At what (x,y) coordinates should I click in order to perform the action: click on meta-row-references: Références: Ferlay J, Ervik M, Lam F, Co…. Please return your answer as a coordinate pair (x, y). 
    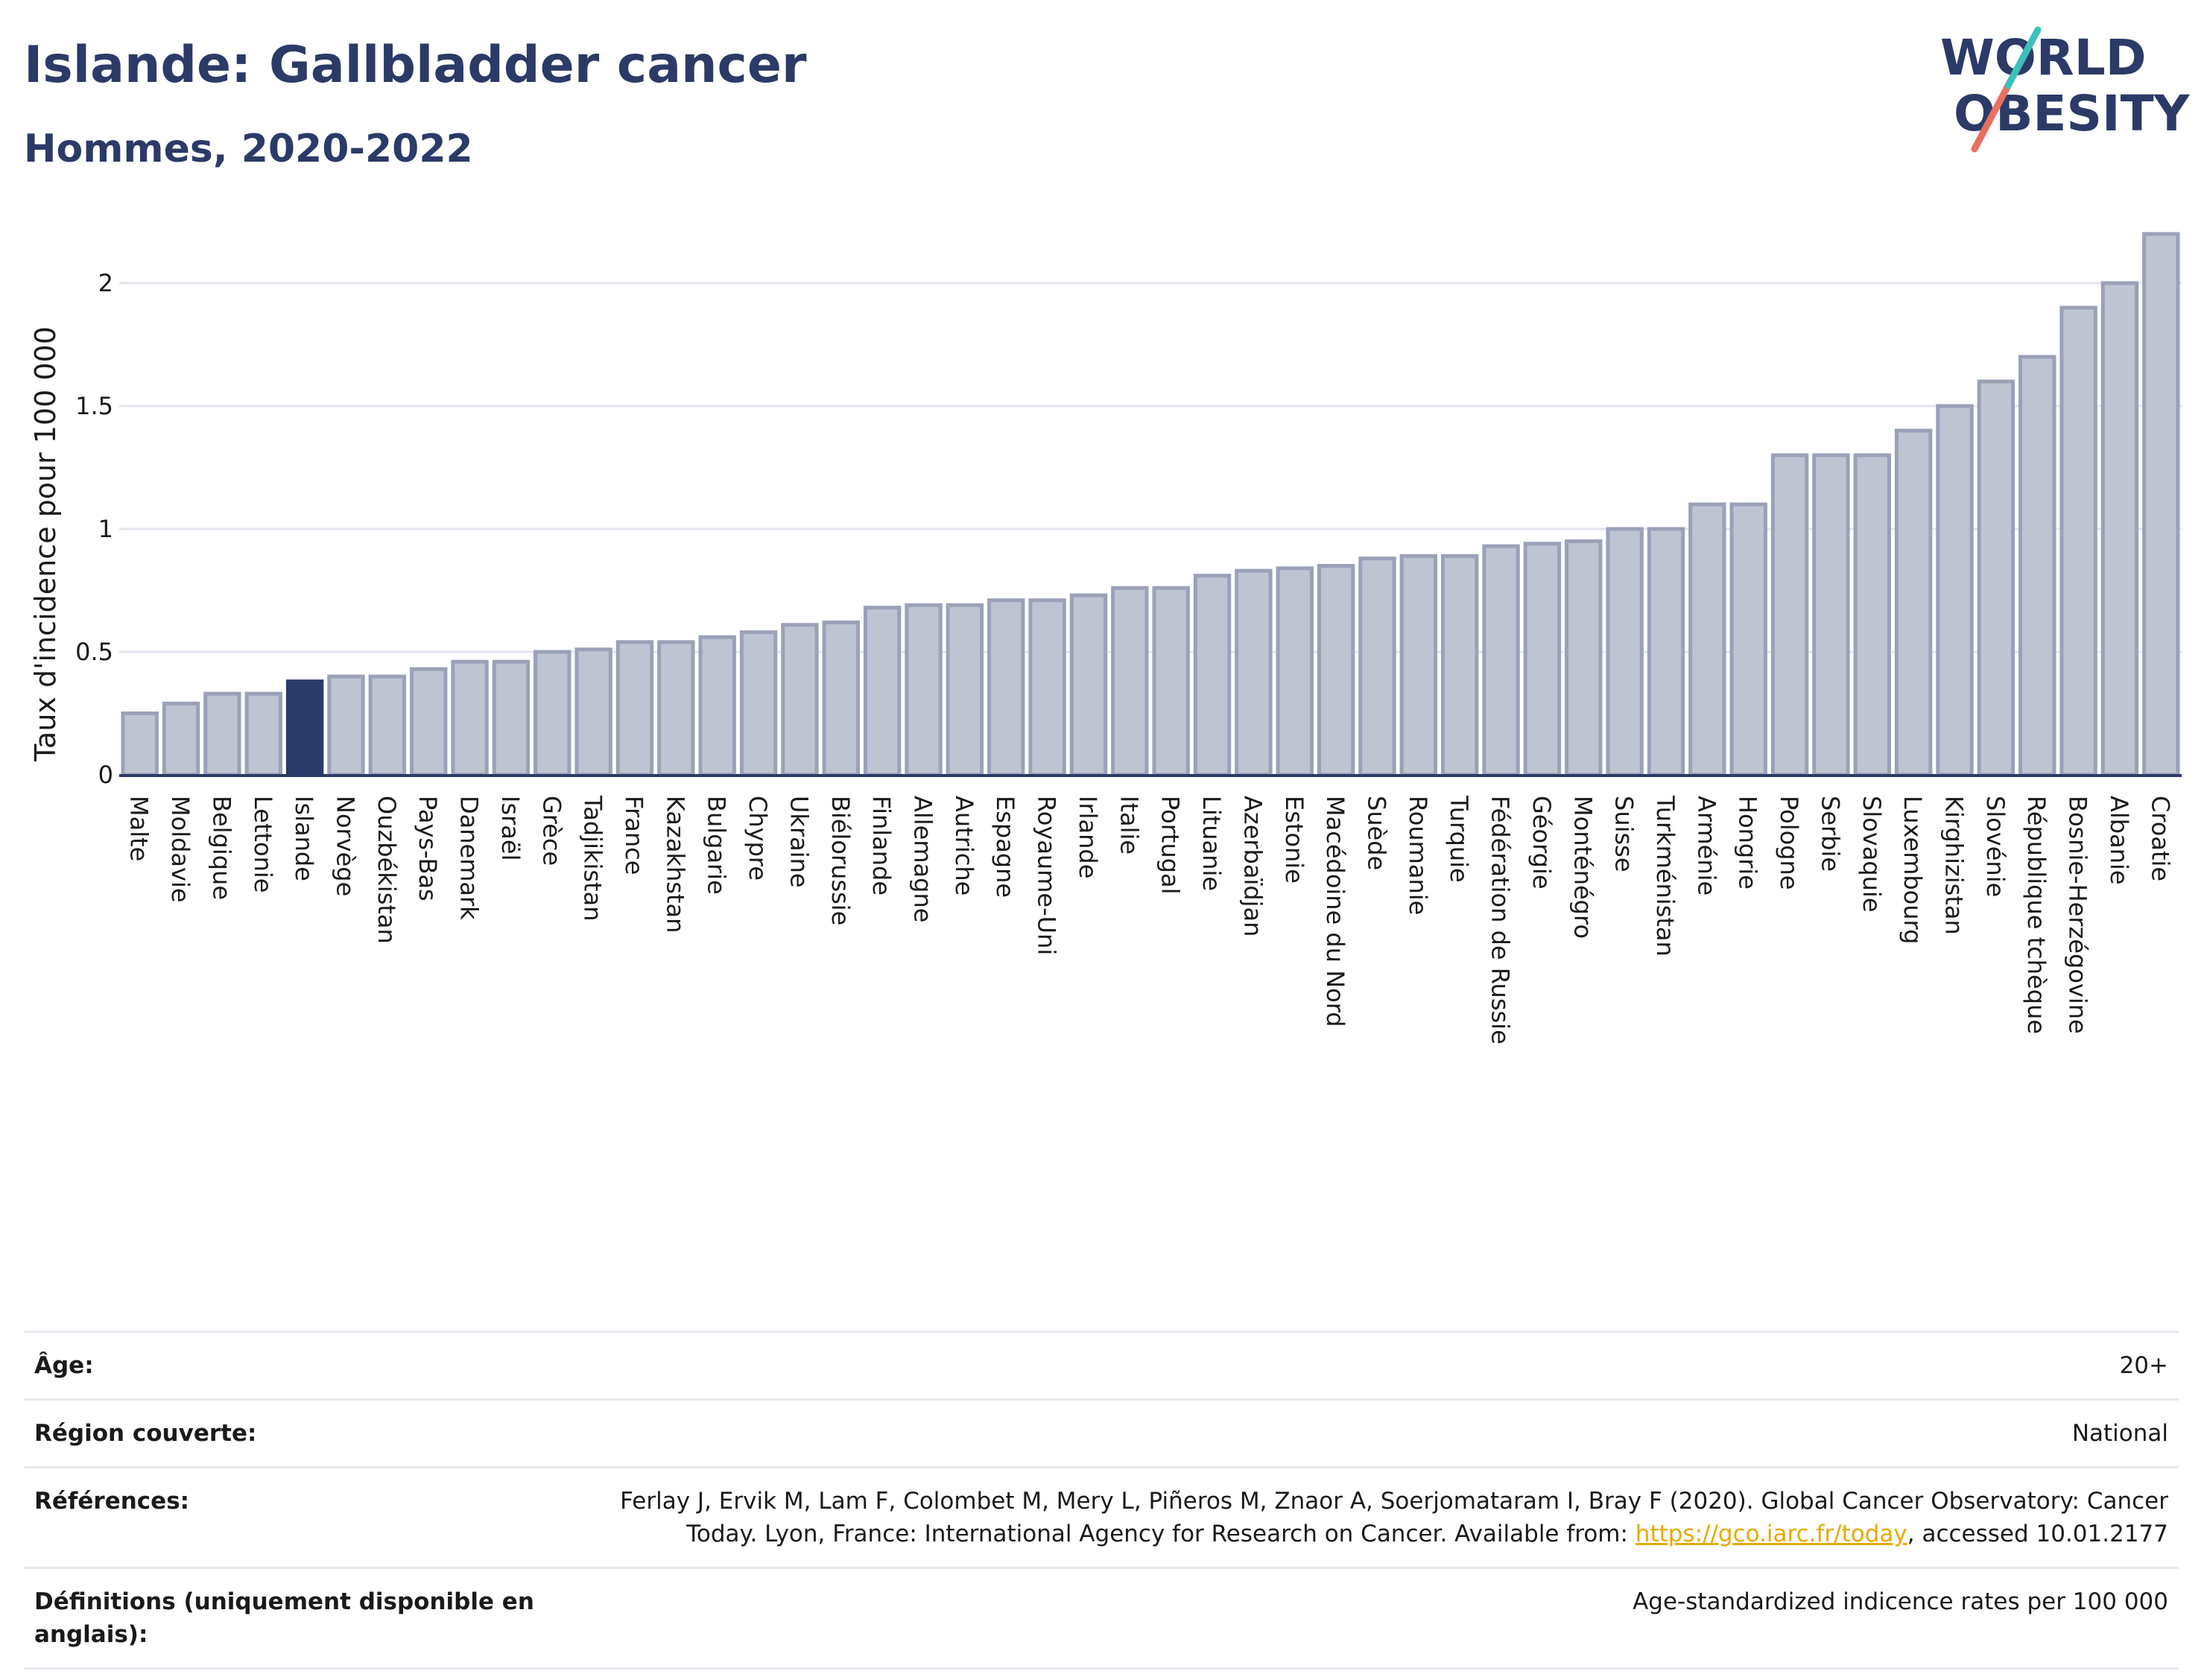
    Looking at the image, I should click on (1101, 1516).